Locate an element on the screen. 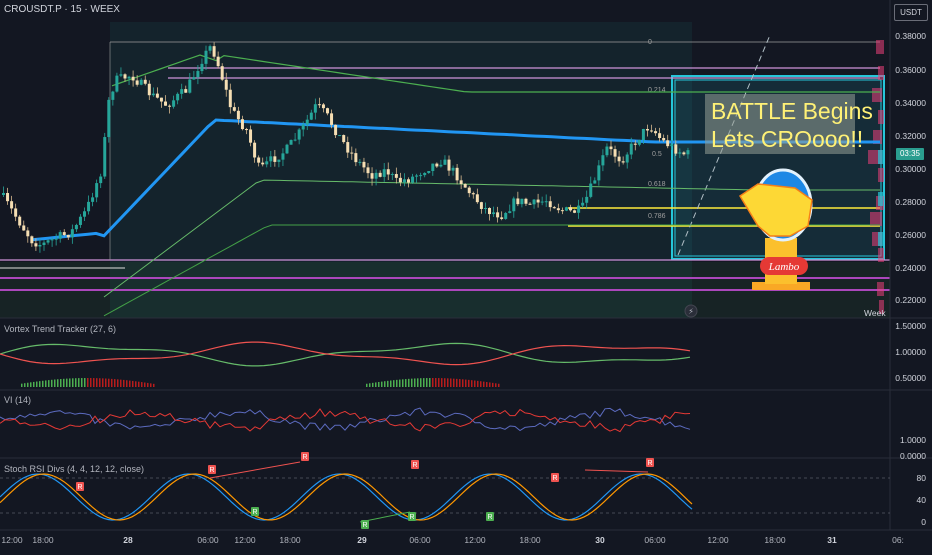 The image size is (932, 555). vi-minus is located at coordinates (345, 420).